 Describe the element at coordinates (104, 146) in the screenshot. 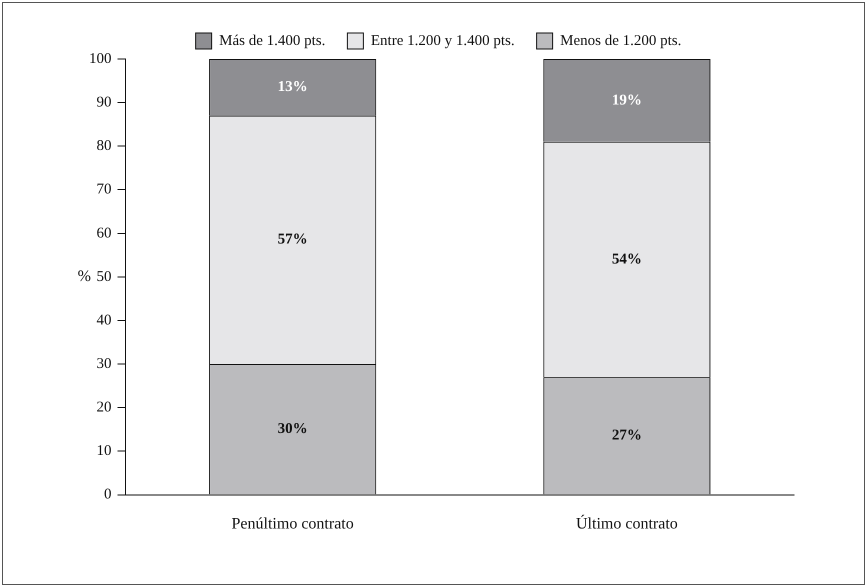

I see `y-tick-label: 80` at that location.